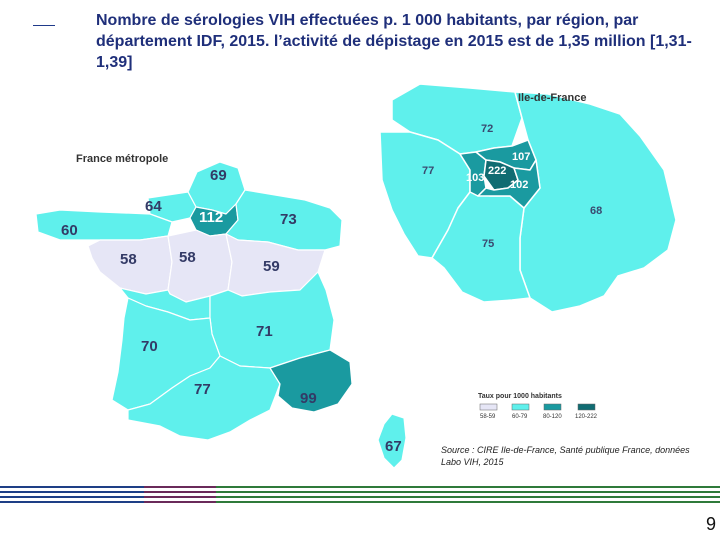 The width and height of the screenshot is (720, 540). What do you see at coordinates (497, 171) in the screenshot?
I see `label-paris: 222` at bounding box center [497, 171].